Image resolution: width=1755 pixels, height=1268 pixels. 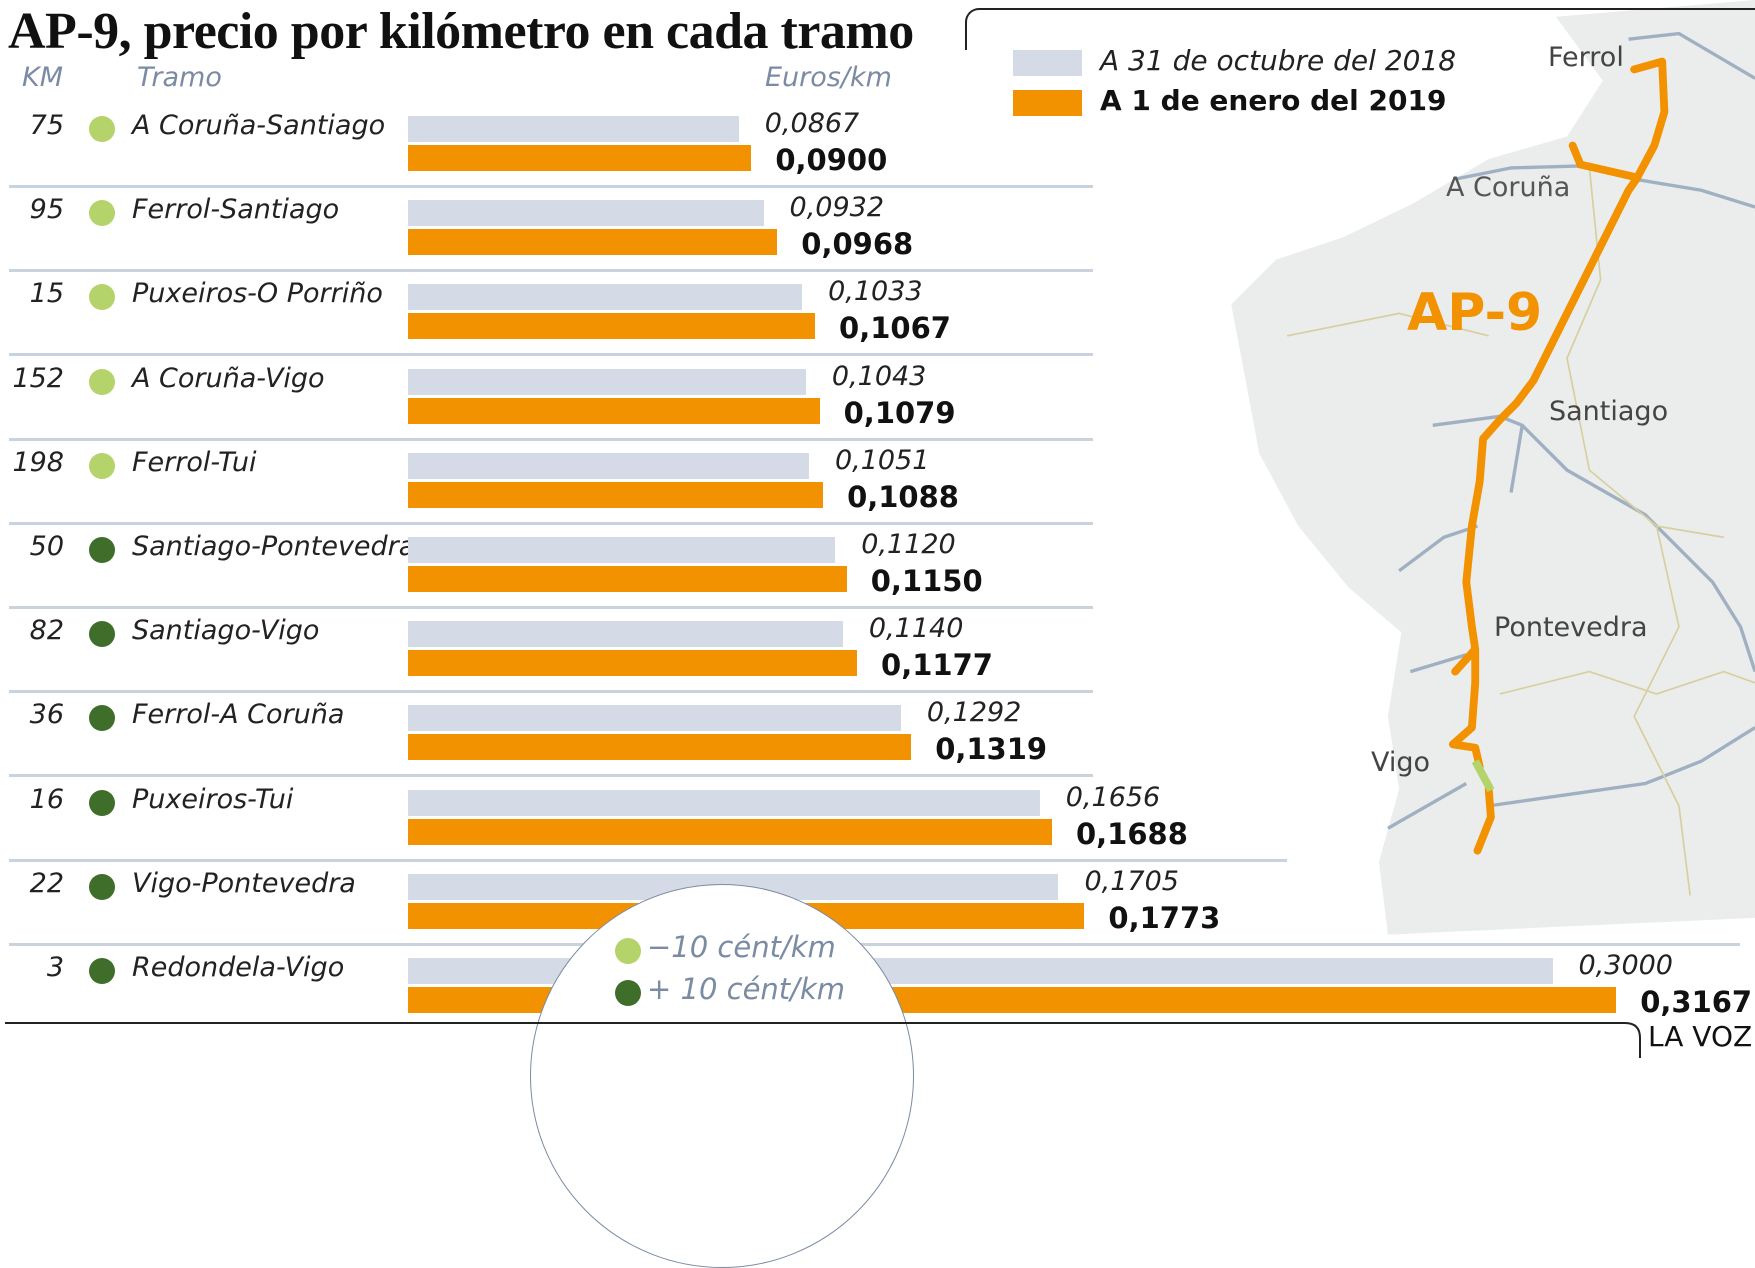 I want to click on value-label-2018: 0,0867, so click(x=812, y=123).